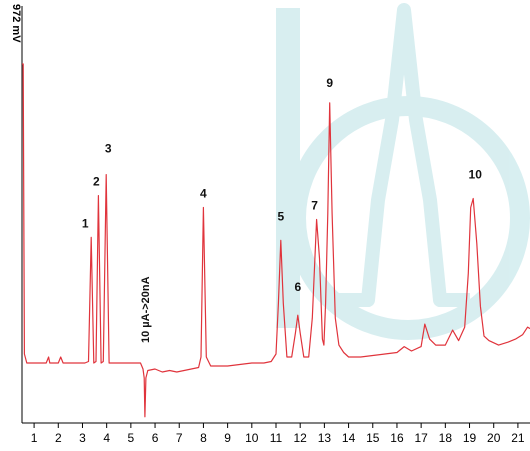  Describe the element at coordinates (276, 438) in the screenshot. I see `x-tick-label: 11` at that location.